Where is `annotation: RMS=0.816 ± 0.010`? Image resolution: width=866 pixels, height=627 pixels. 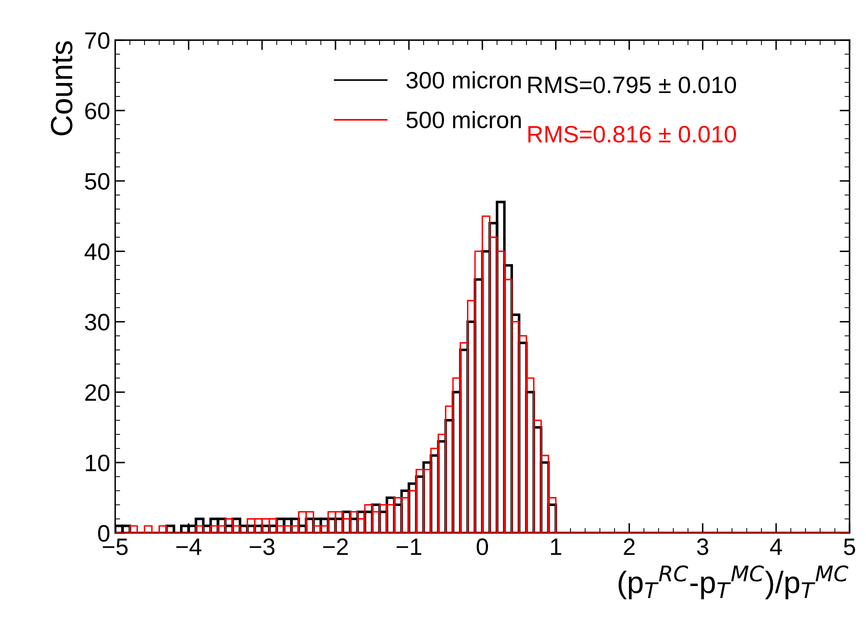 annotation: RMS=0.816 ± 0.010 is located at coordinates (632, 134).